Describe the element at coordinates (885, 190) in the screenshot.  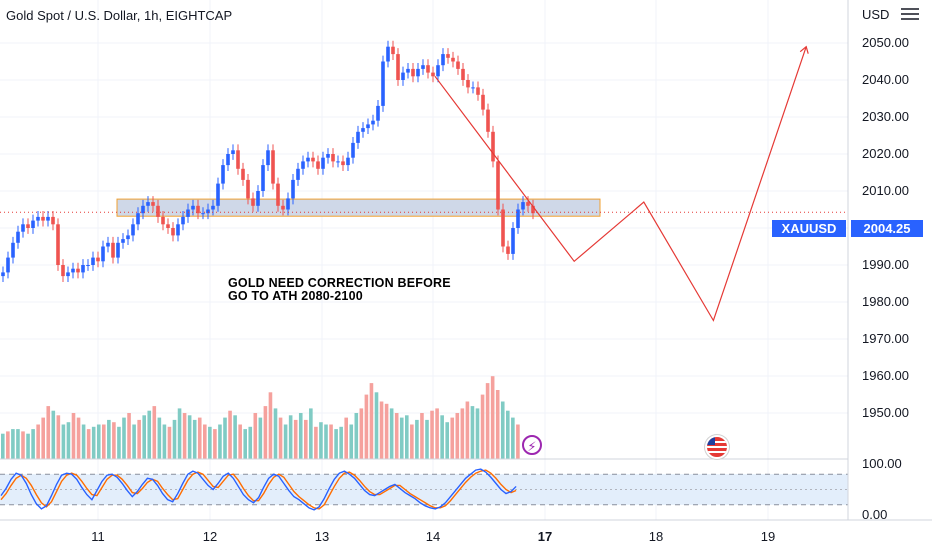
I see `price-tick-label: 2010.00` at that location.